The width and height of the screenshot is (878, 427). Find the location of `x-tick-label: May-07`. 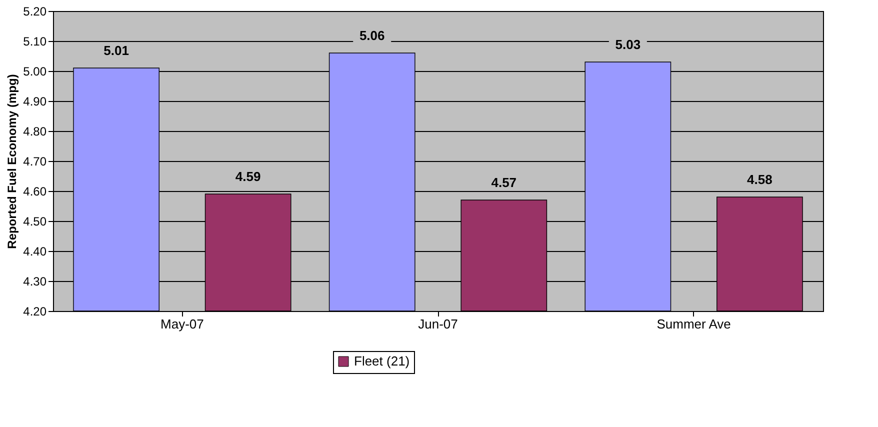

x-tick-label: May-07 is located at coordinates (182, 324).